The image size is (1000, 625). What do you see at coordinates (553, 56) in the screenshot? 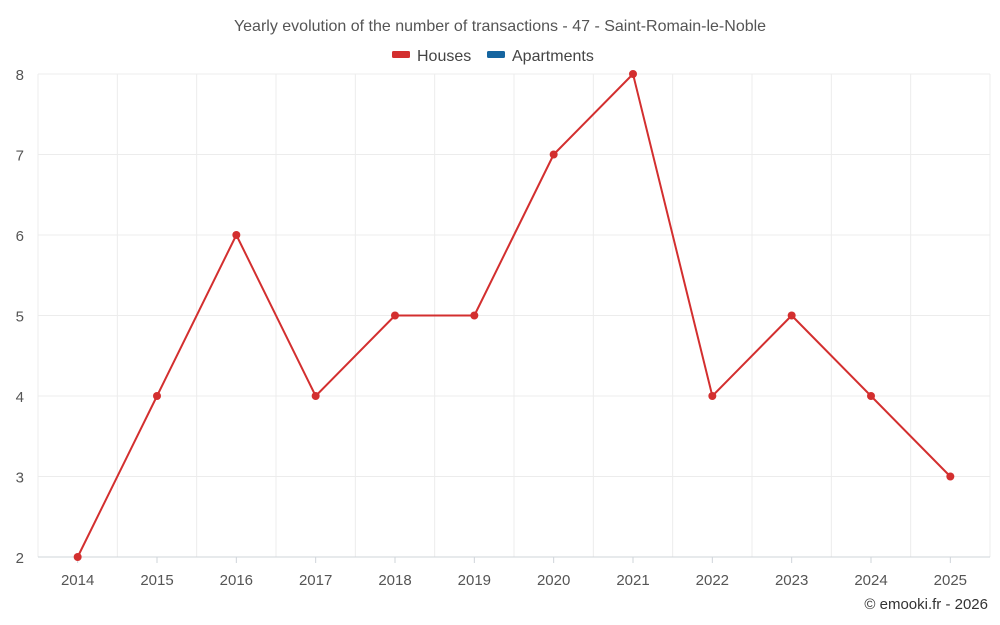
I see `legend-label-apartments: Apartments` at bounding box center [553, 56].